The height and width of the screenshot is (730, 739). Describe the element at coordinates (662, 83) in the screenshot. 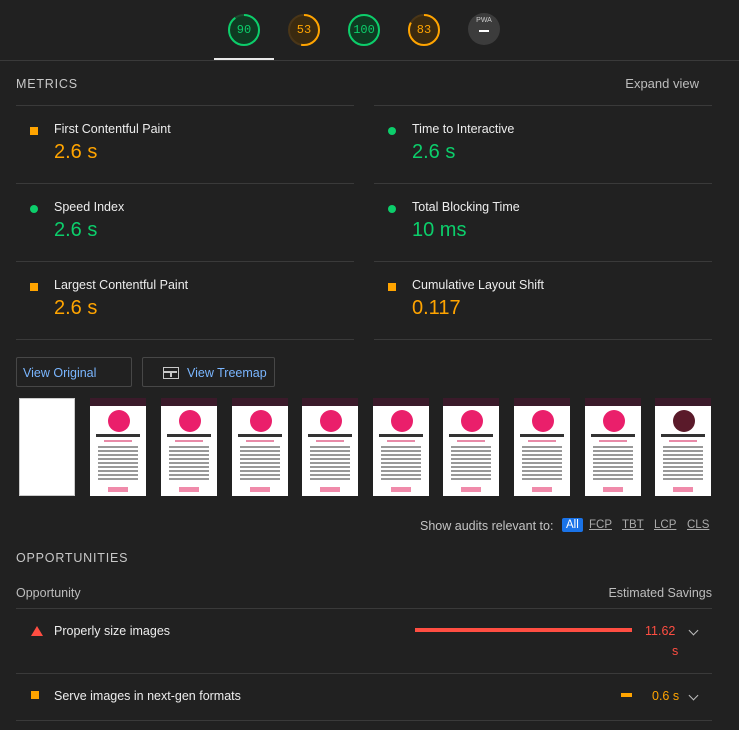

I see `expand-view-toggle: Expand view` at that location.